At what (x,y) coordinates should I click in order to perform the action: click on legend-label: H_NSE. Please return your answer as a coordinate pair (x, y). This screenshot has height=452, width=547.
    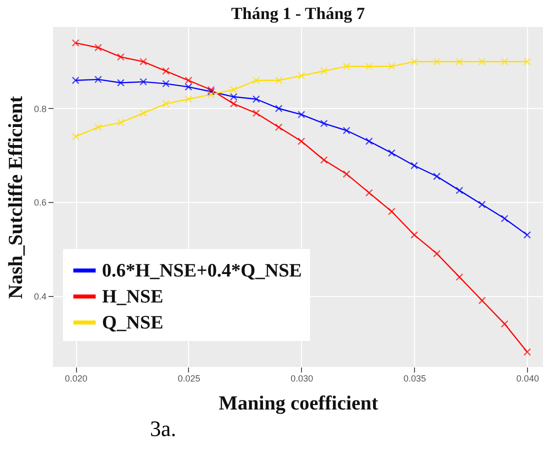
    Looking at the image, I should click on (133, 297).